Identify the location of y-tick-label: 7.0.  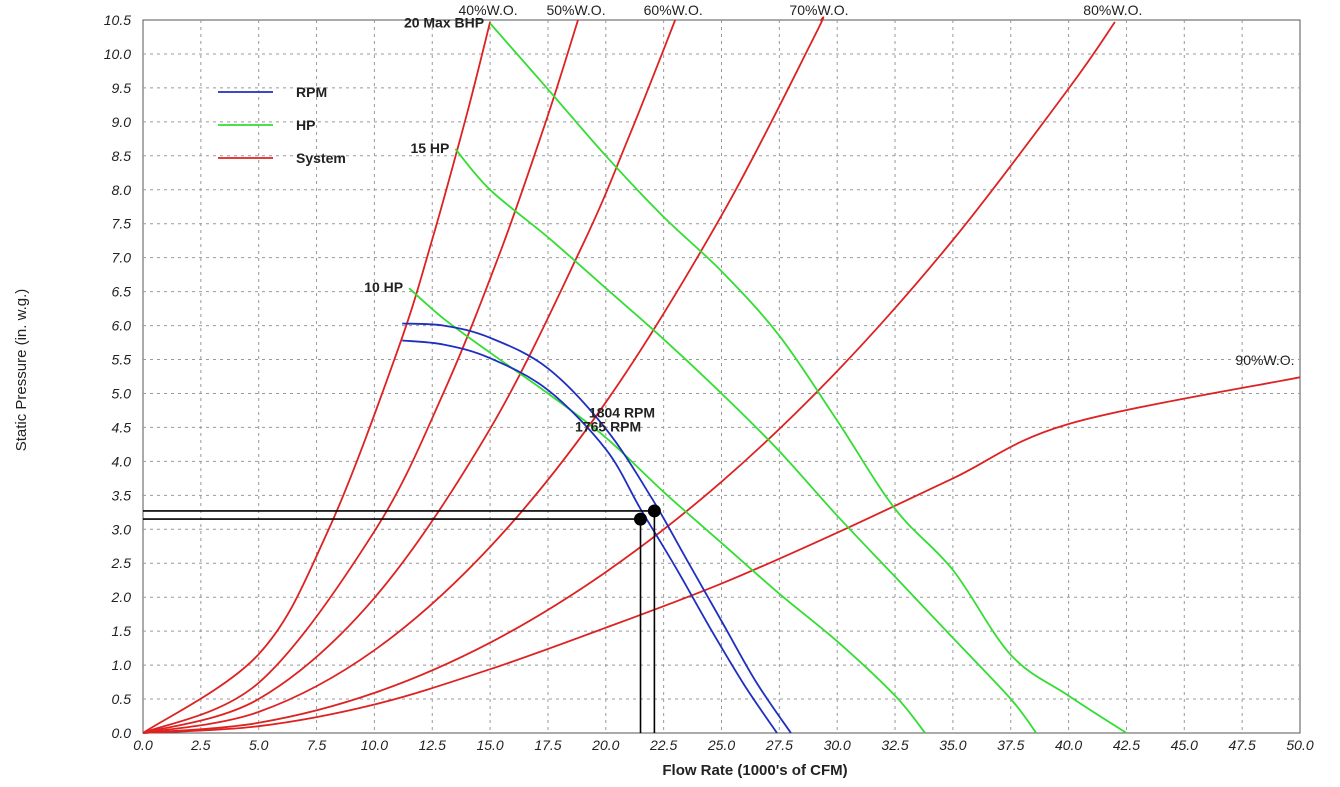
(122, 258).